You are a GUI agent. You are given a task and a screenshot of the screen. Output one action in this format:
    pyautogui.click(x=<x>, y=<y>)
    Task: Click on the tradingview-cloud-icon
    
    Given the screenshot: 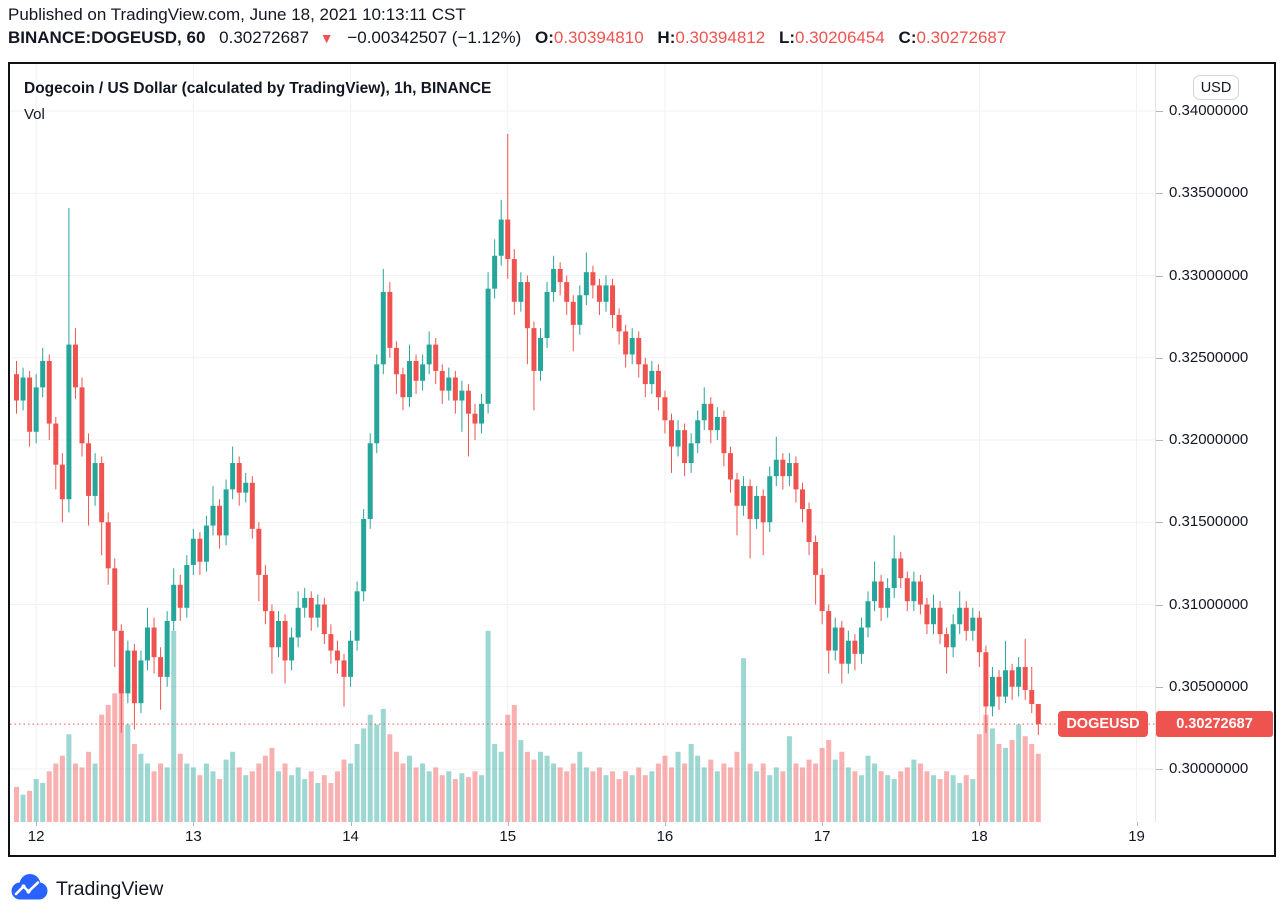 What is the action you would take?
    pyautogui.click(x=29, y=887)
    